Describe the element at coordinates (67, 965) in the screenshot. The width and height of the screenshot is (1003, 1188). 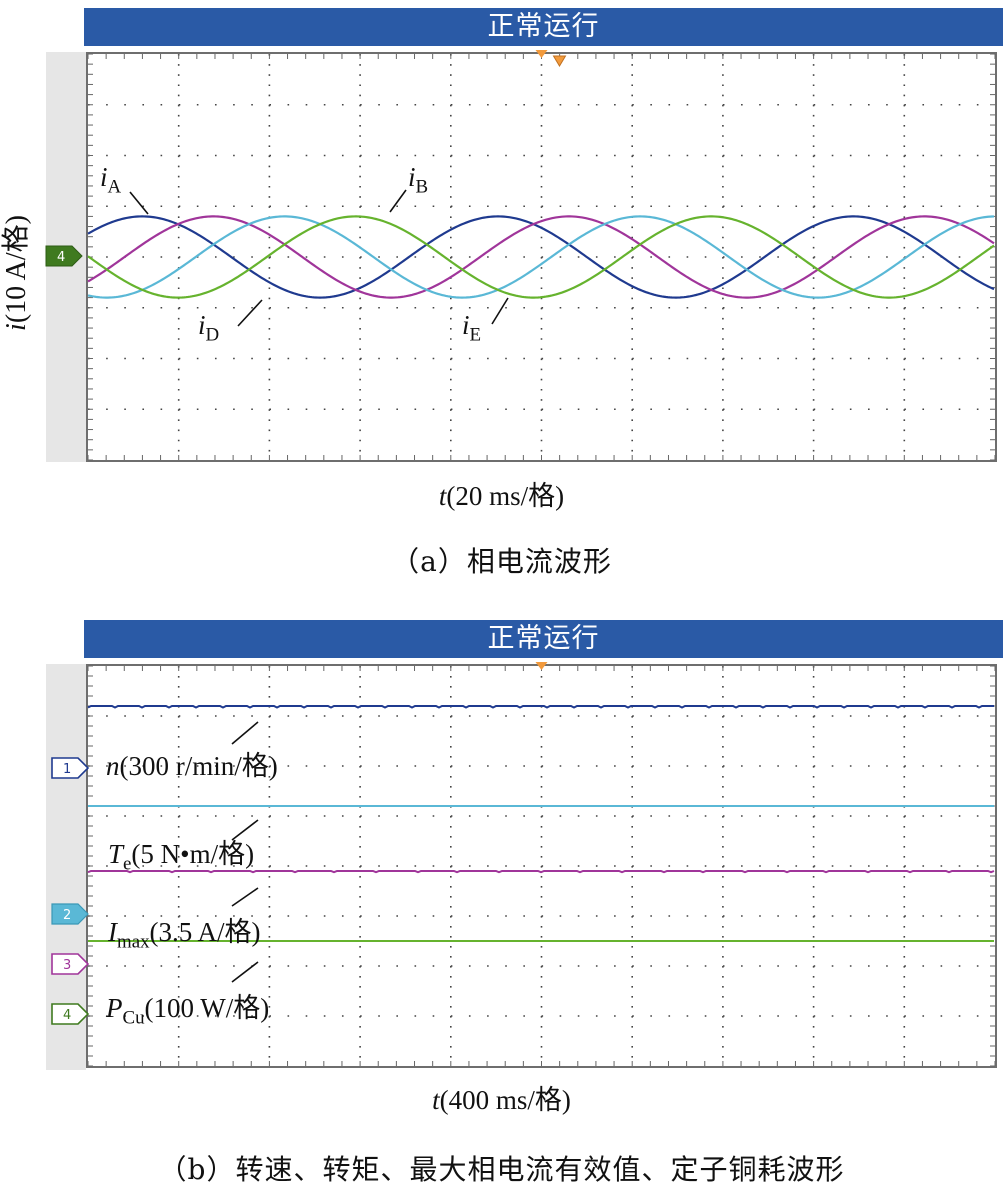
I see `svg-text: 3` at that location.